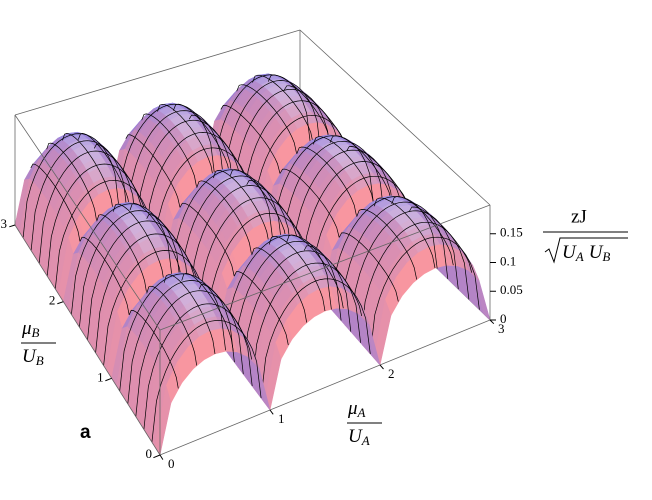 This screenshot has width=652, height=500. What do you see at coordinates (579, 216) in the screenshot?
I see `z-label-num: zJ` at bounding box center [579, 216].